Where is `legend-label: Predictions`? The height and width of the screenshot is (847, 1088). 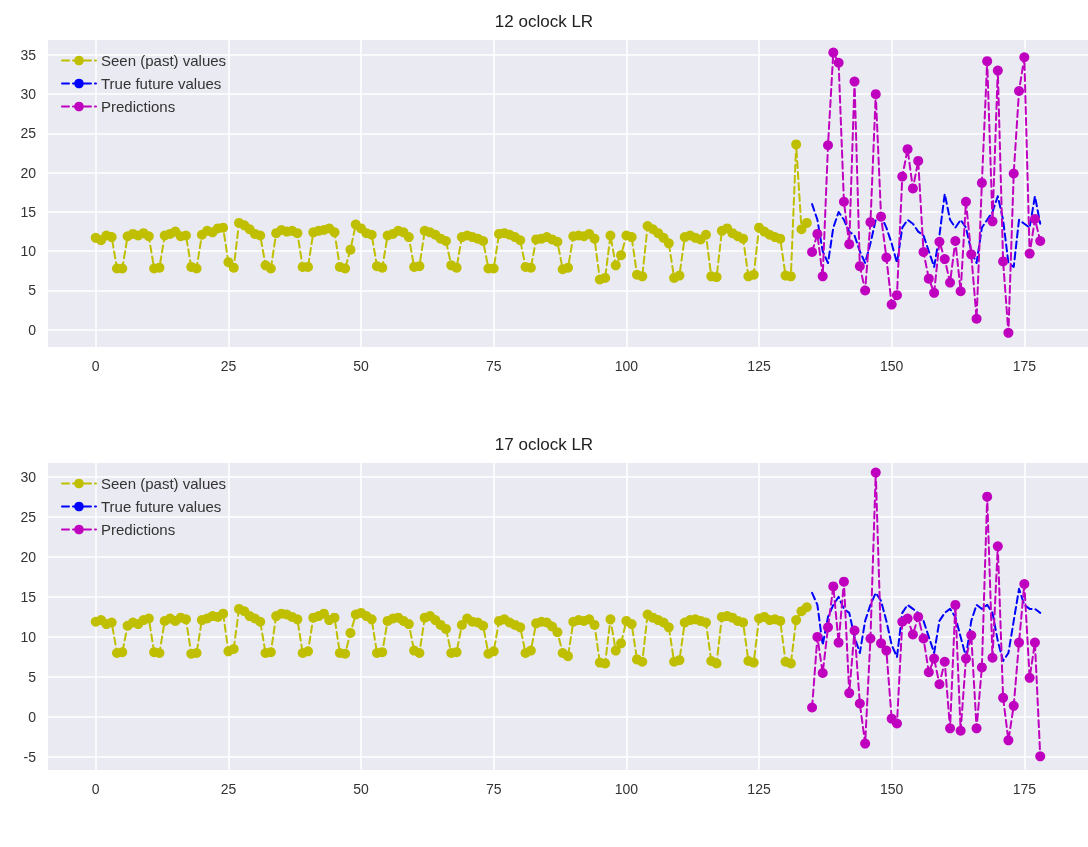
legend-label: Predictions is located at coordinates (138, 529).